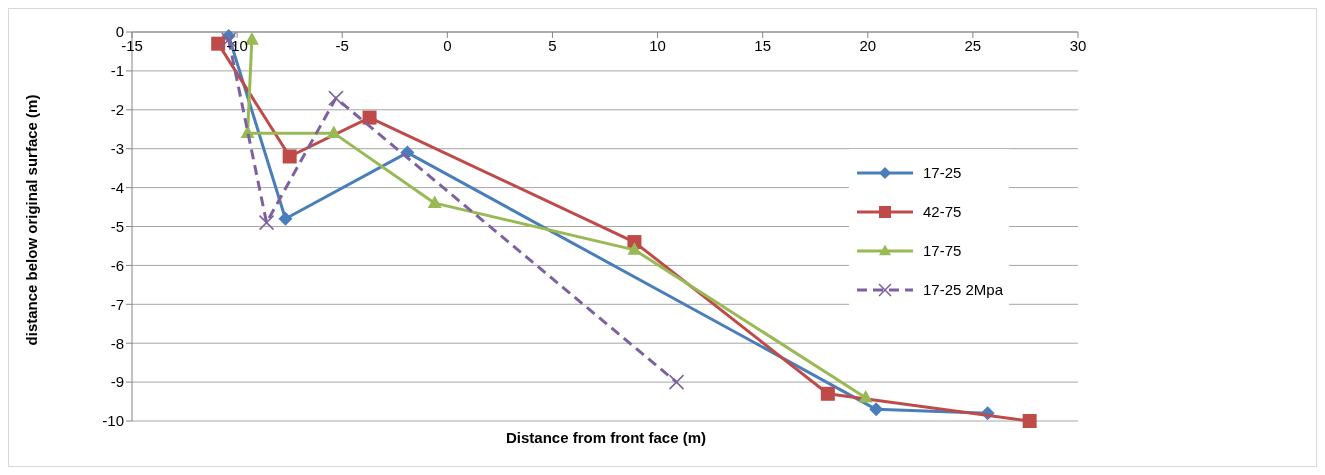 Image resolution: width=1325 pixels, height=475 pixels. I want to click on y-tick-label: -8, so click(117, 343).